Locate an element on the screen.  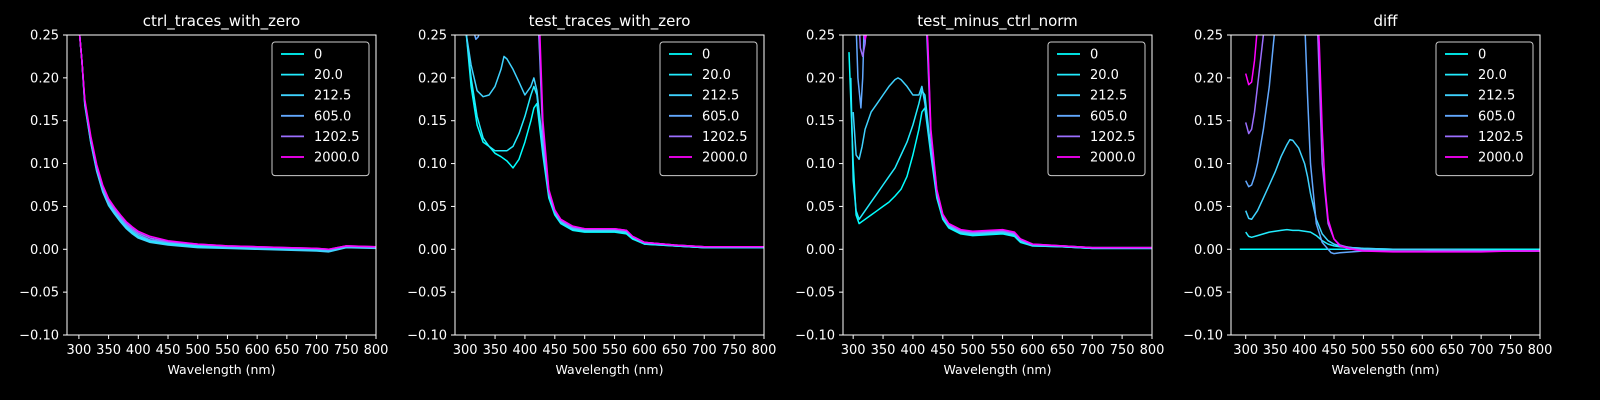
legend-label: 1202.5 is located at coordinates (337, 137).